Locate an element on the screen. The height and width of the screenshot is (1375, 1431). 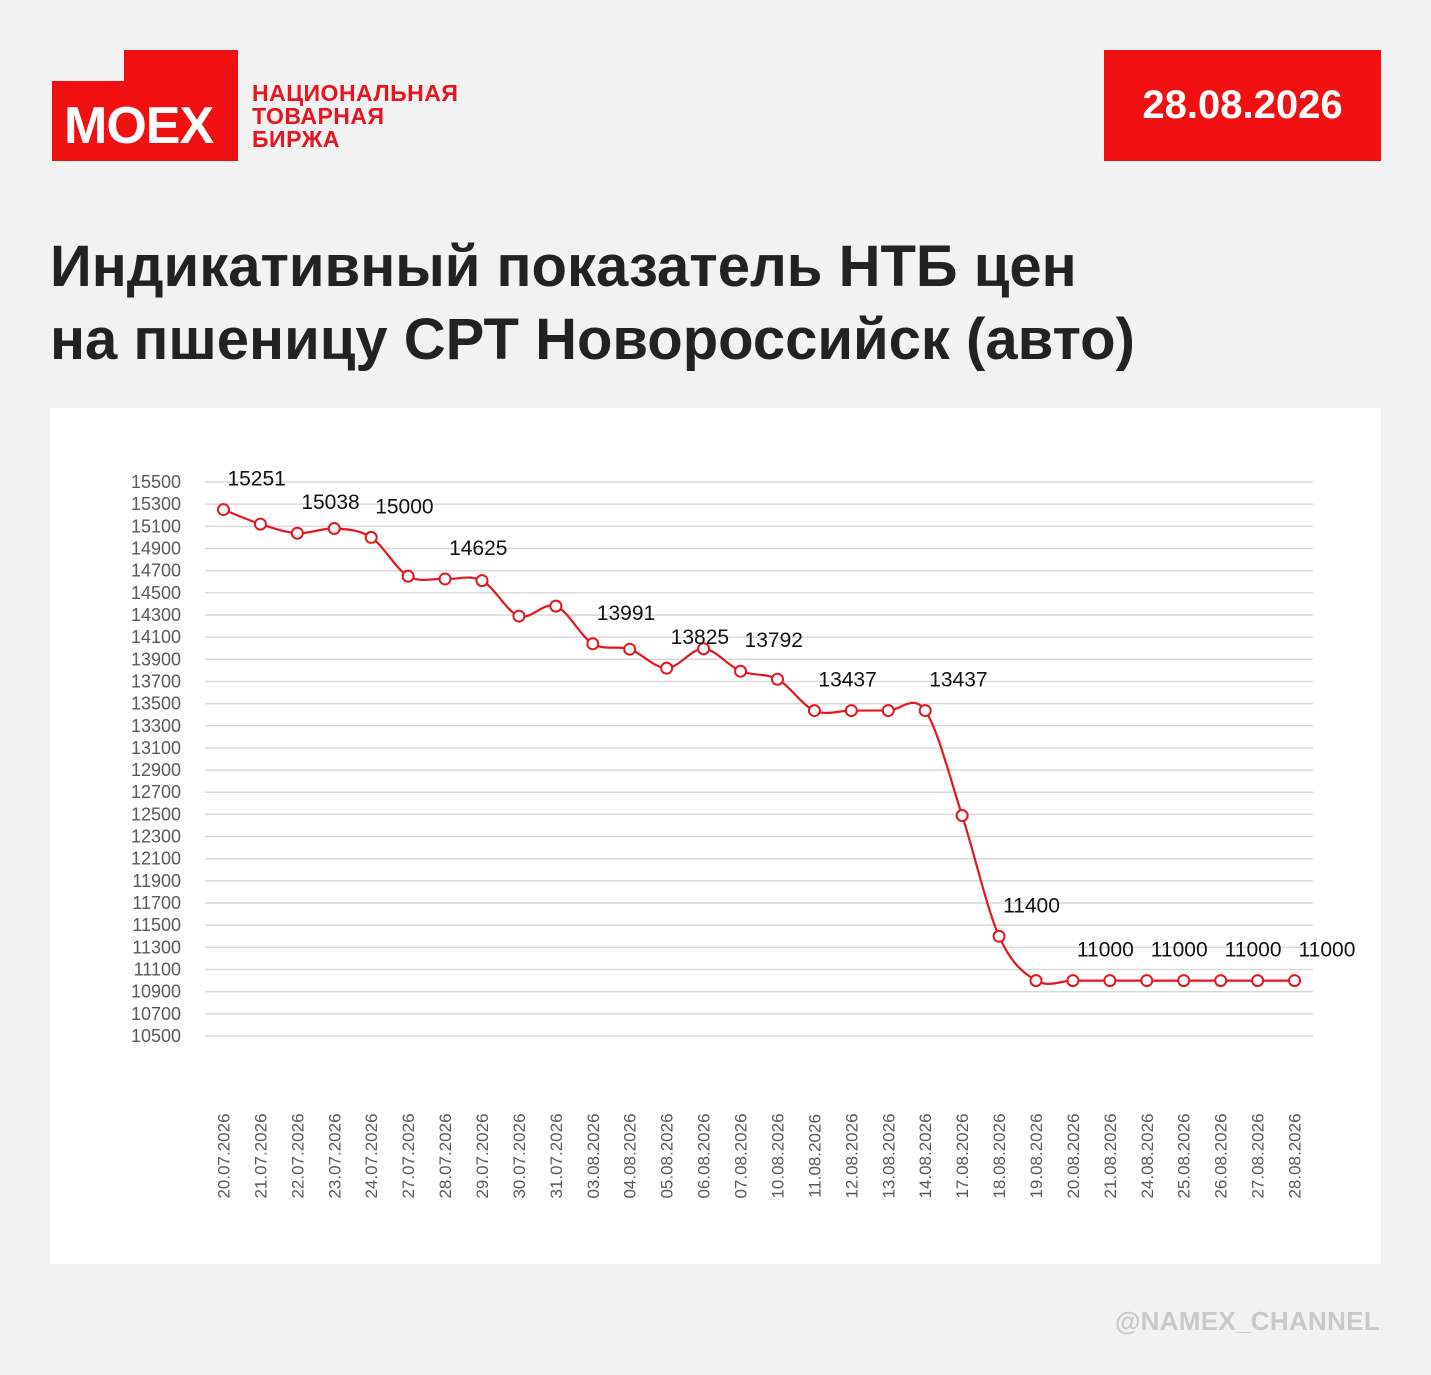
data-label: 14625 is located at coordinates (478, 548).